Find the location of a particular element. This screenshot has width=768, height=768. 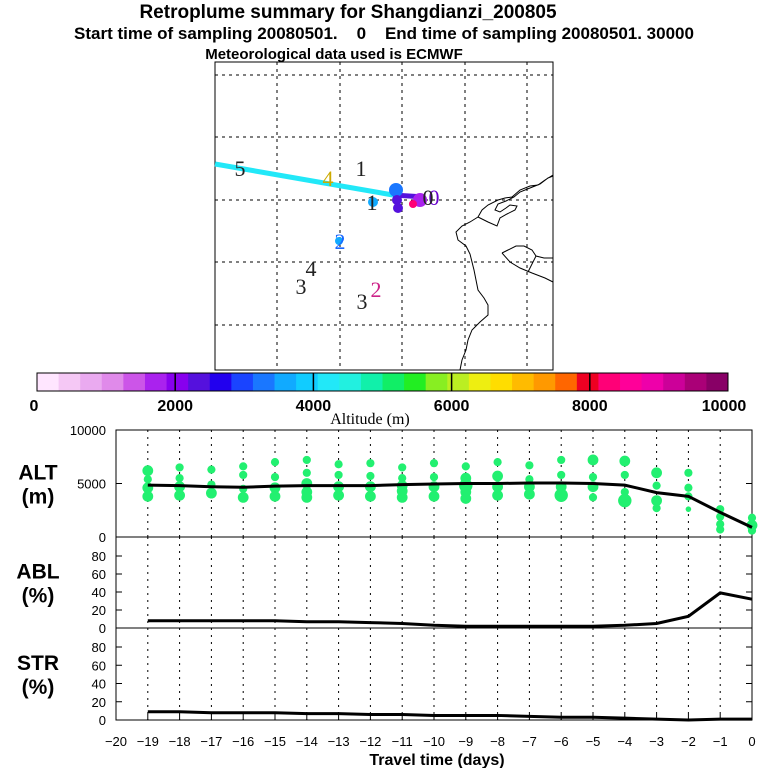

colorbar-frame is located at coordinates (382, 382).